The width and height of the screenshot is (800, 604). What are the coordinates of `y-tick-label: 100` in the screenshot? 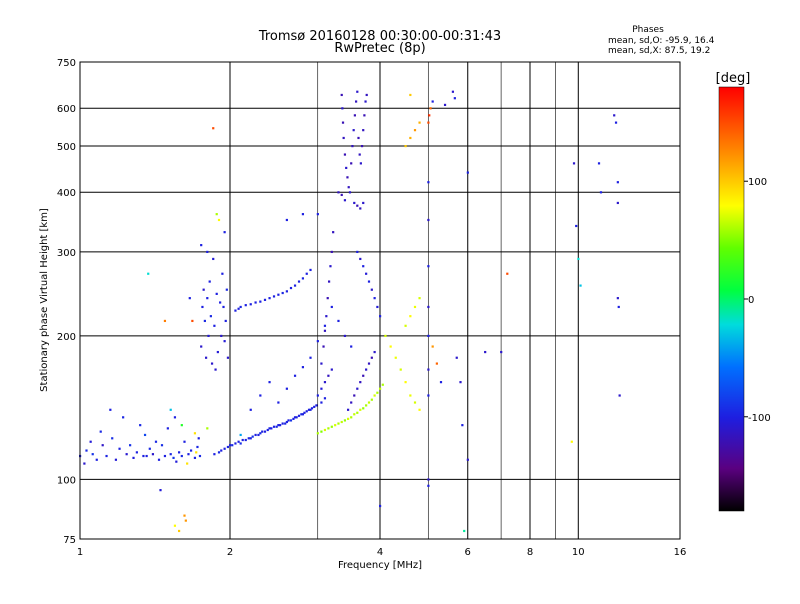 It's located at (66, 480).